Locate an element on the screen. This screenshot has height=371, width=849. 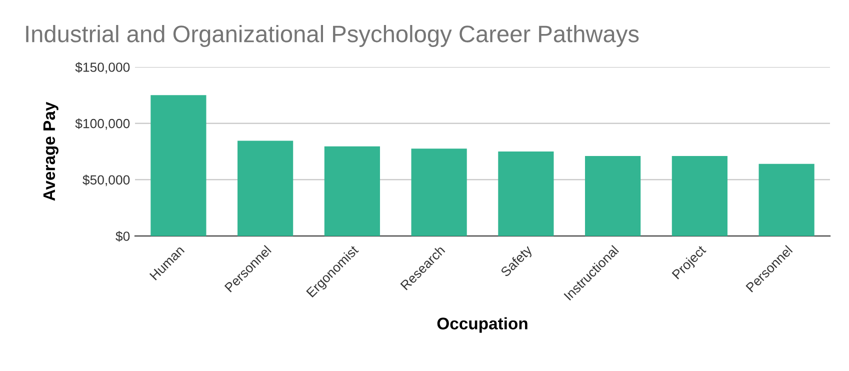
chart-title: Industrial and Organizational Psychology Career Pathways is located at coordinates (332, 36).